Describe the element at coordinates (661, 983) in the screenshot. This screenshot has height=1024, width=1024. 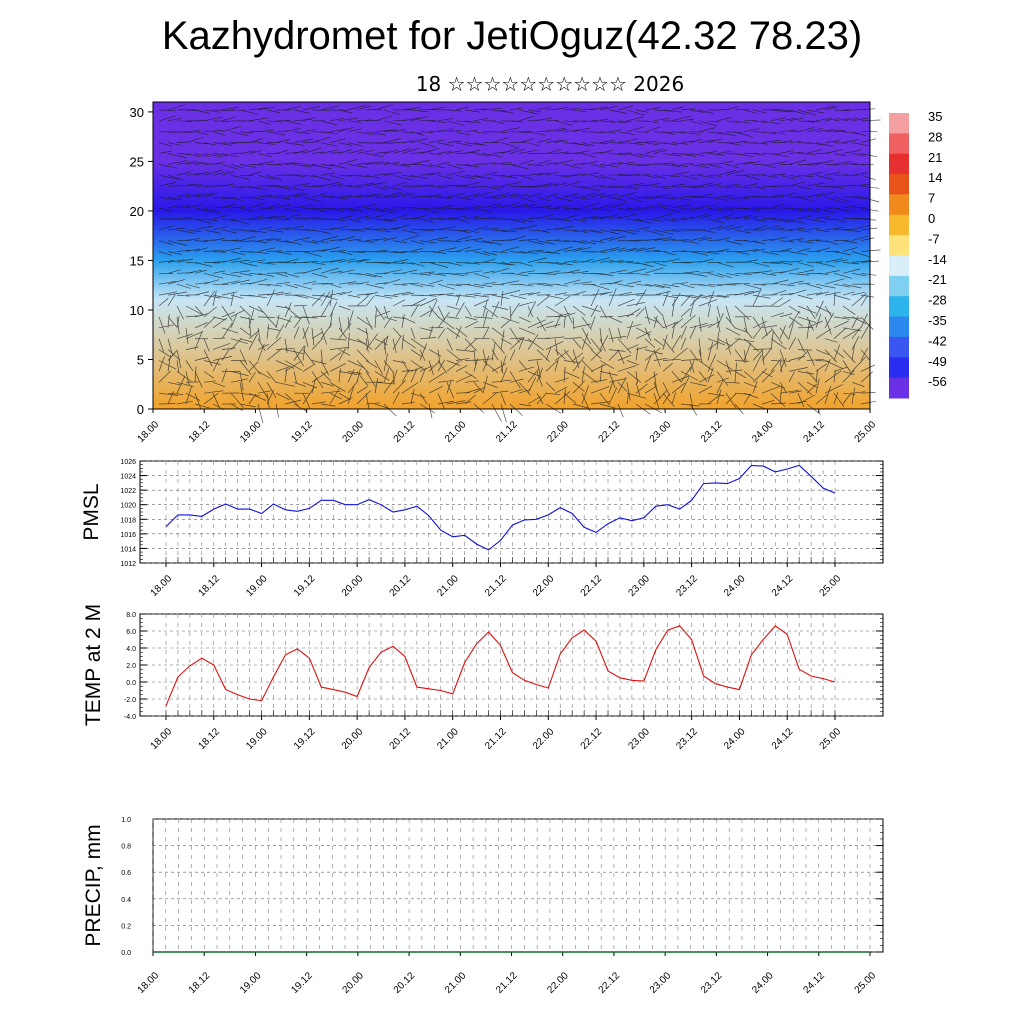
I see `panel-x-tick-label: 23.00` at that location.